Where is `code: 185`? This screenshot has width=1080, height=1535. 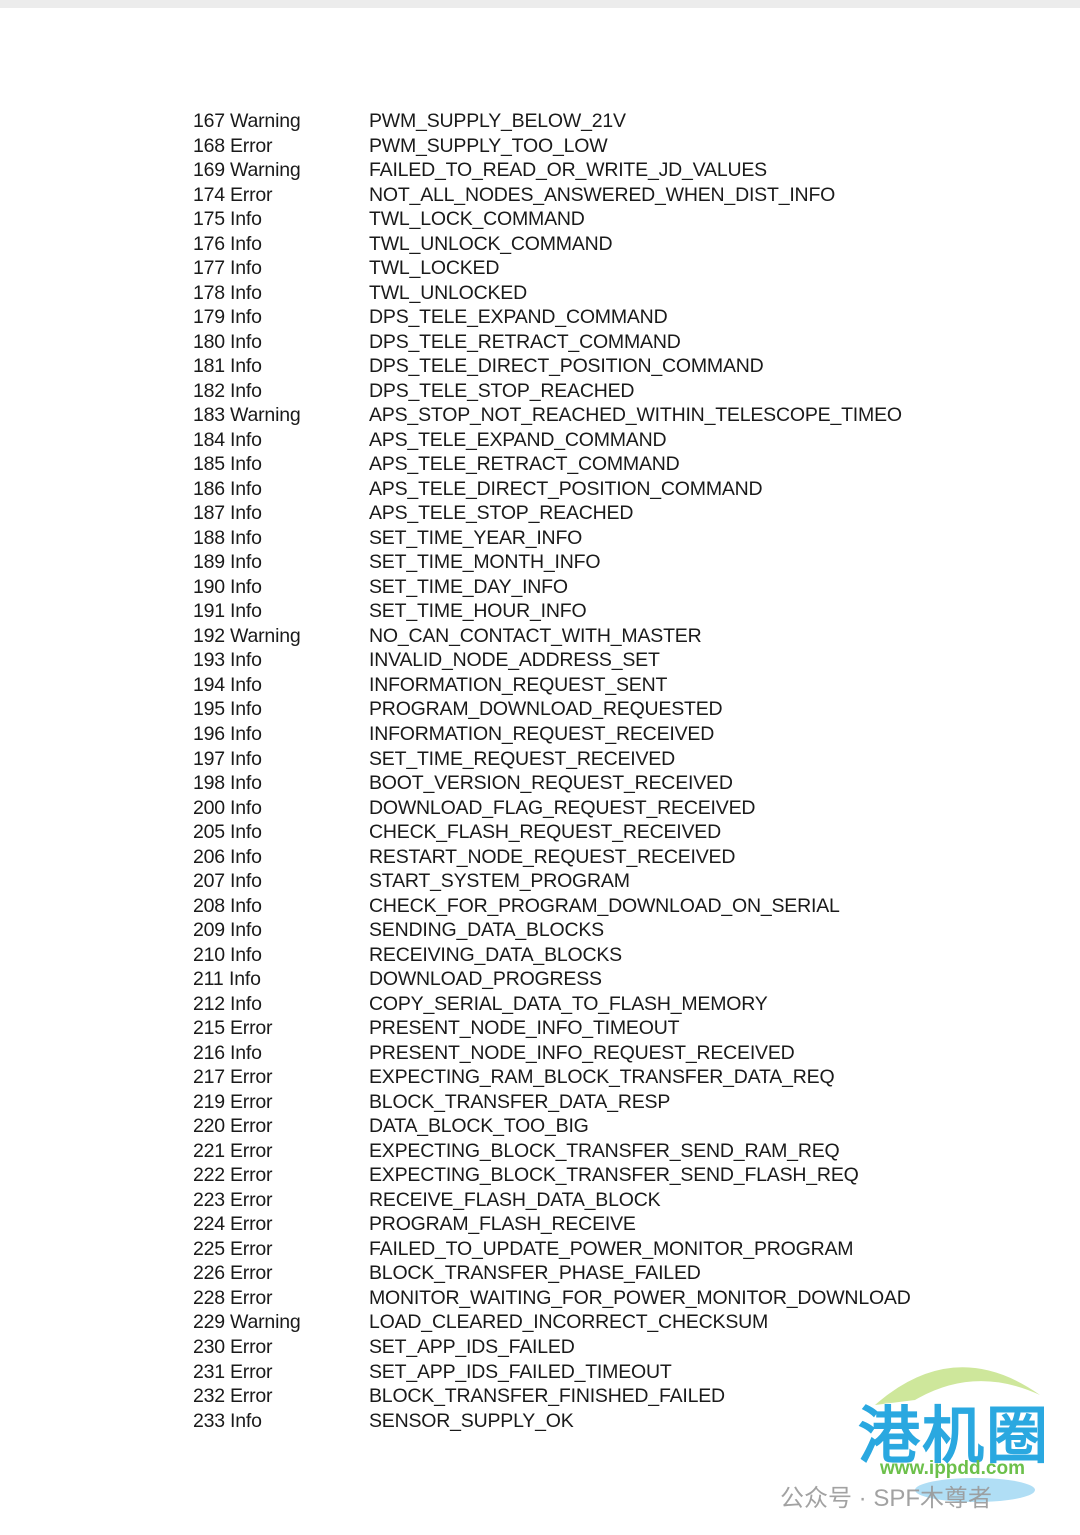
code: 185 is located at coordinates (209, 464).